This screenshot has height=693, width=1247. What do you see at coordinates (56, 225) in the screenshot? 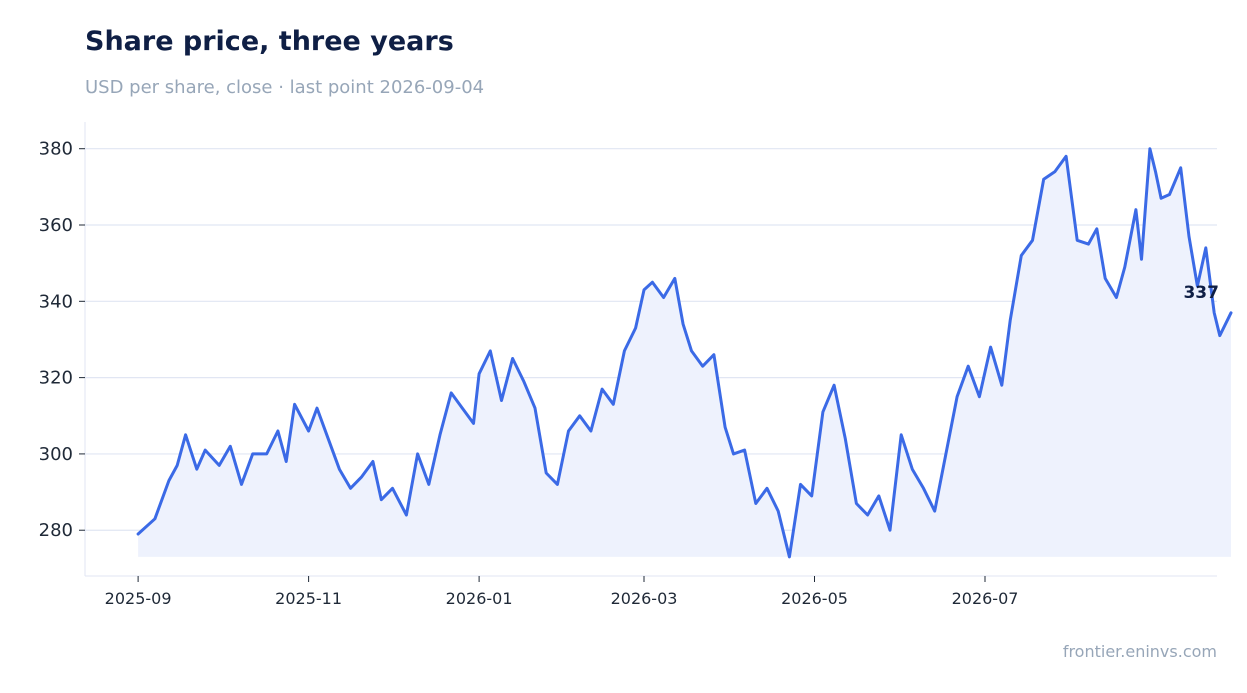
I see `y-tick-label: 360` at bounding box center [56, 225].